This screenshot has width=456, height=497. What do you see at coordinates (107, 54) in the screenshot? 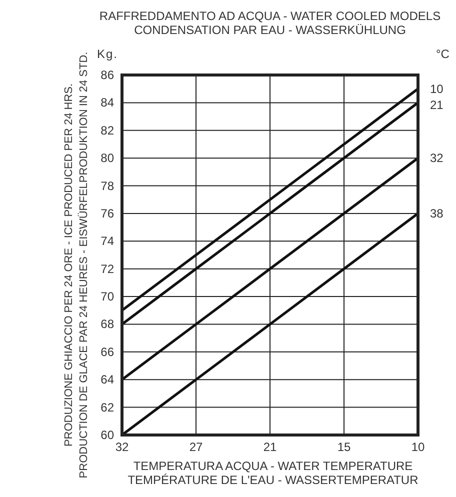
I see `text: Kg.` at bounding box center [107, 54].